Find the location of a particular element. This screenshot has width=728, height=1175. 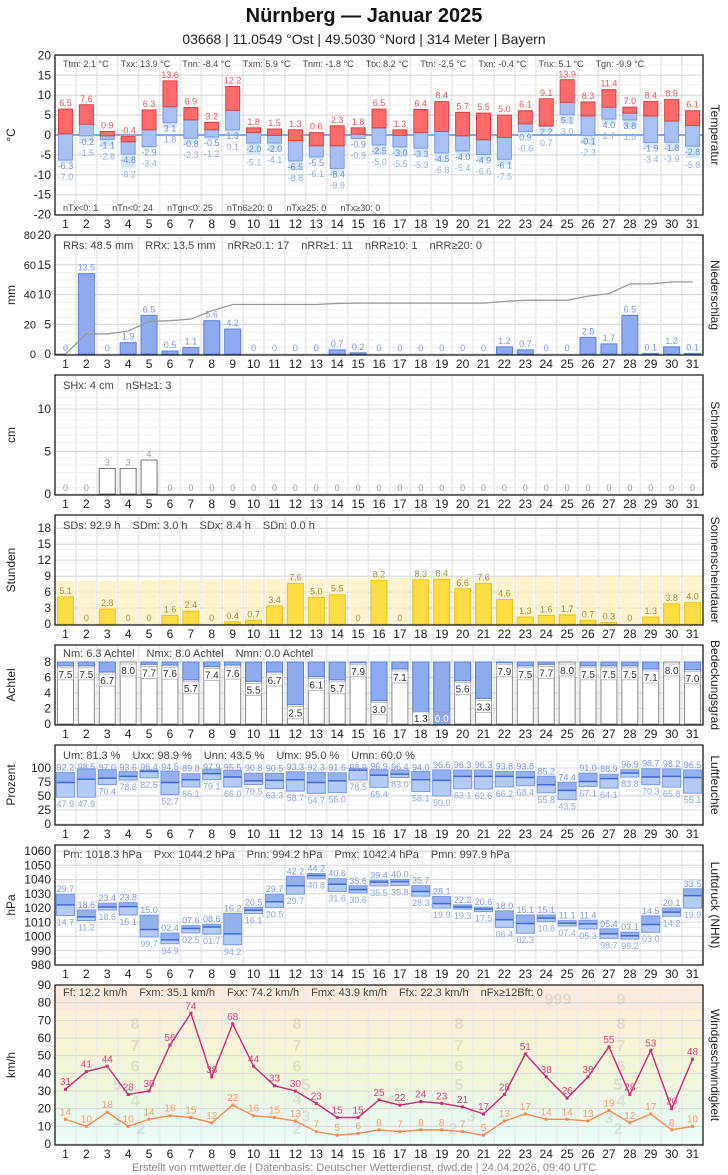

possible-sunshine-bar is located at coordinates (232, 601).